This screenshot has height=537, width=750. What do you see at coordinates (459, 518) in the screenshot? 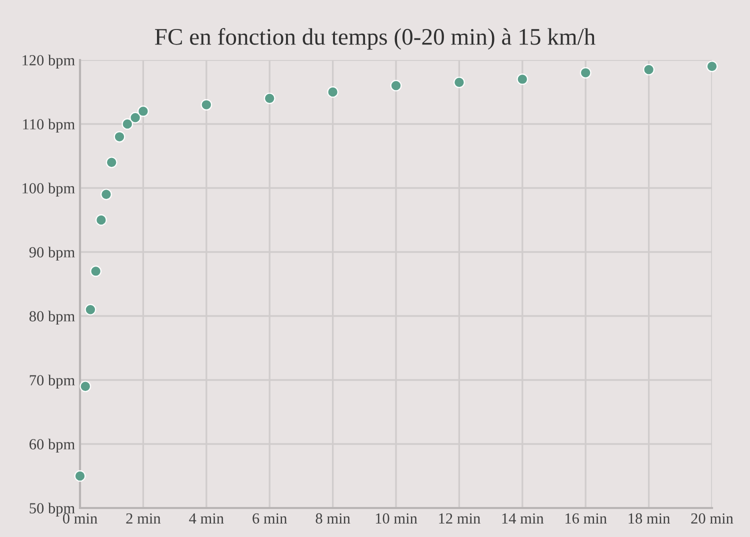
I see `x-tick-label: 12 min` at bounding box center [459, 518].